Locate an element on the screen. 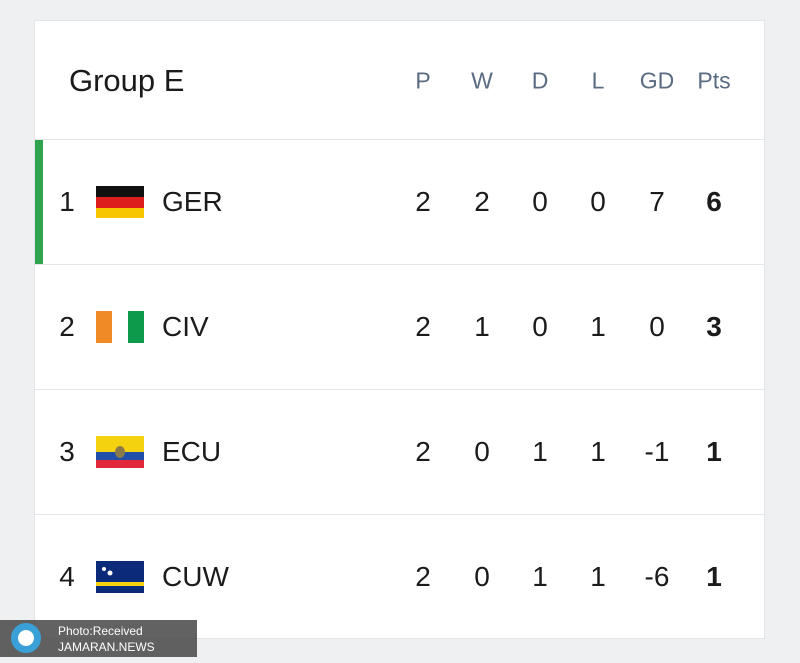 The width and height of the screenshot is (800, 663). stat: -6 is located at coordinates (657, 576).